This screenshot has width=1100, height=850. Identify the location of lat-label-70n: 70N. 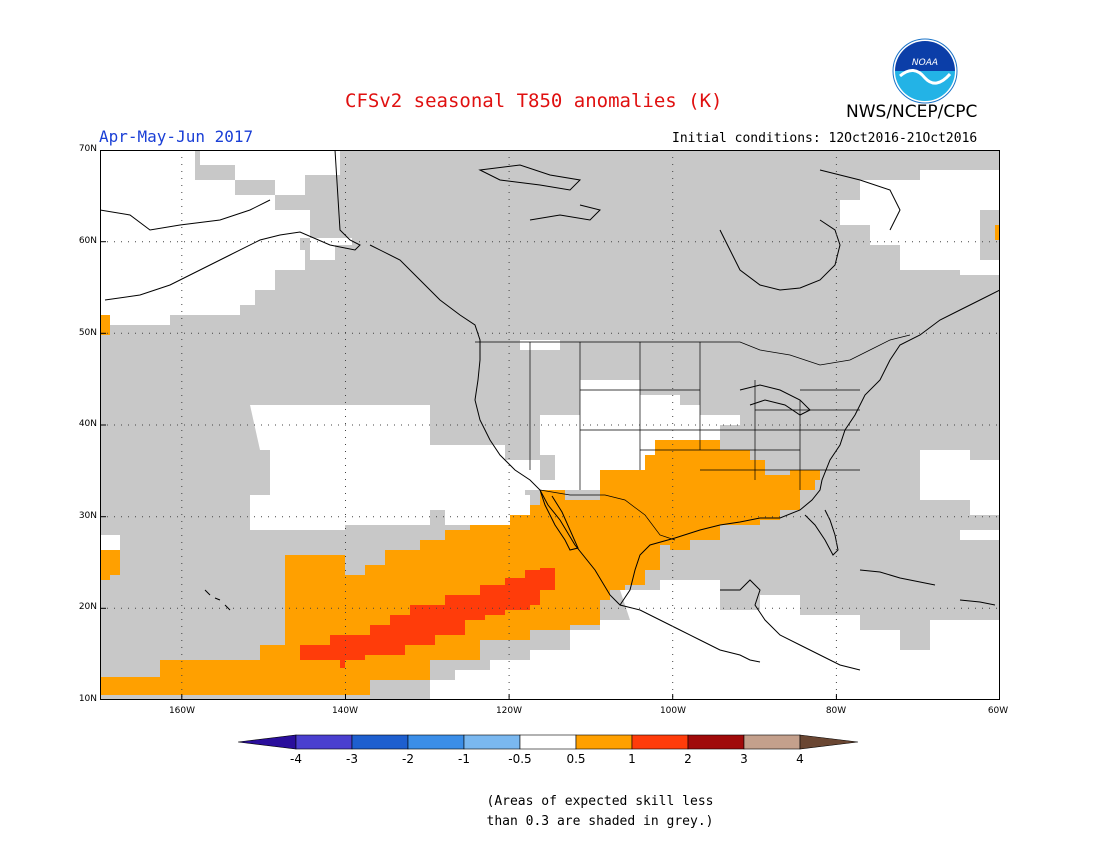
(87, 149).